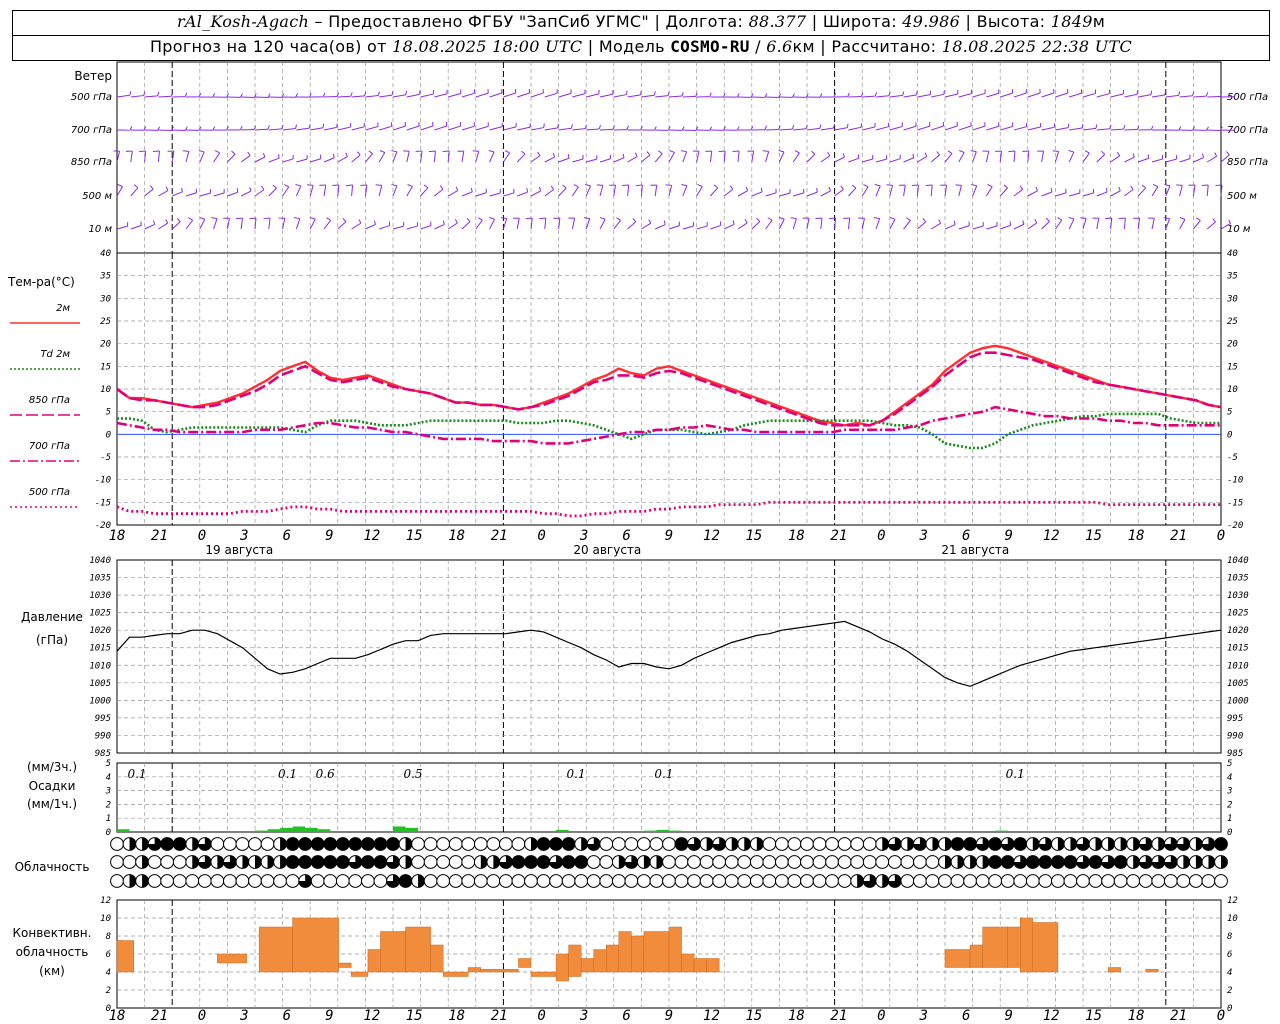 The image size is (1280, 1024). I want to click on x-tick-label-bottom: 0, so click(1221, 1016).